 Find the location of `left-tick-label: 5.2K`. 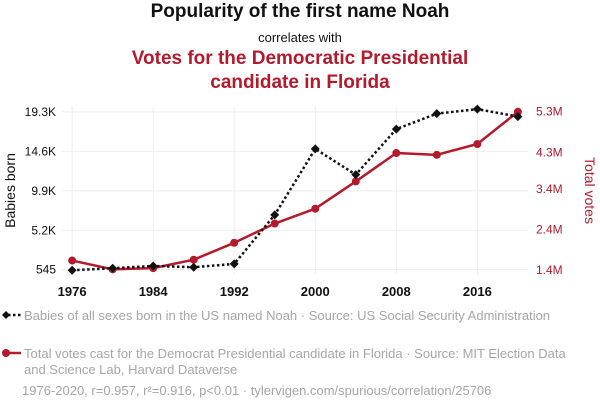

left-tick-label: 5.2K is located at coordinates (43, 230).